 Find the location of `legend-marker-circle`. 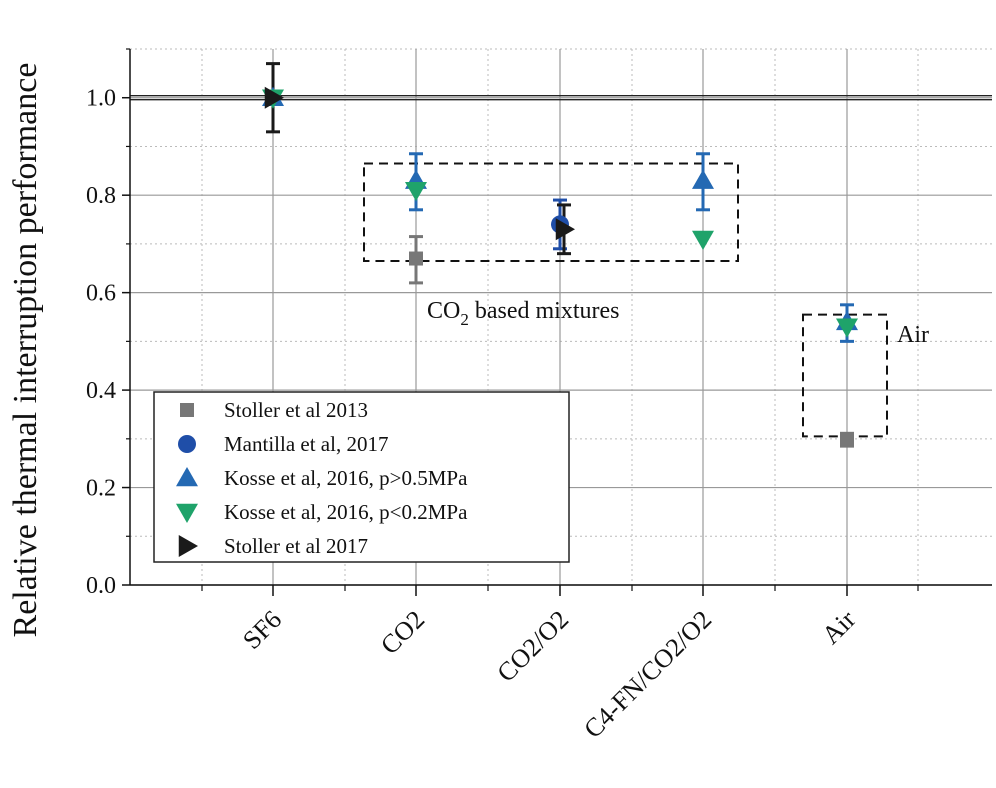

legend-marker-circle is located at coordinates (187, 444).